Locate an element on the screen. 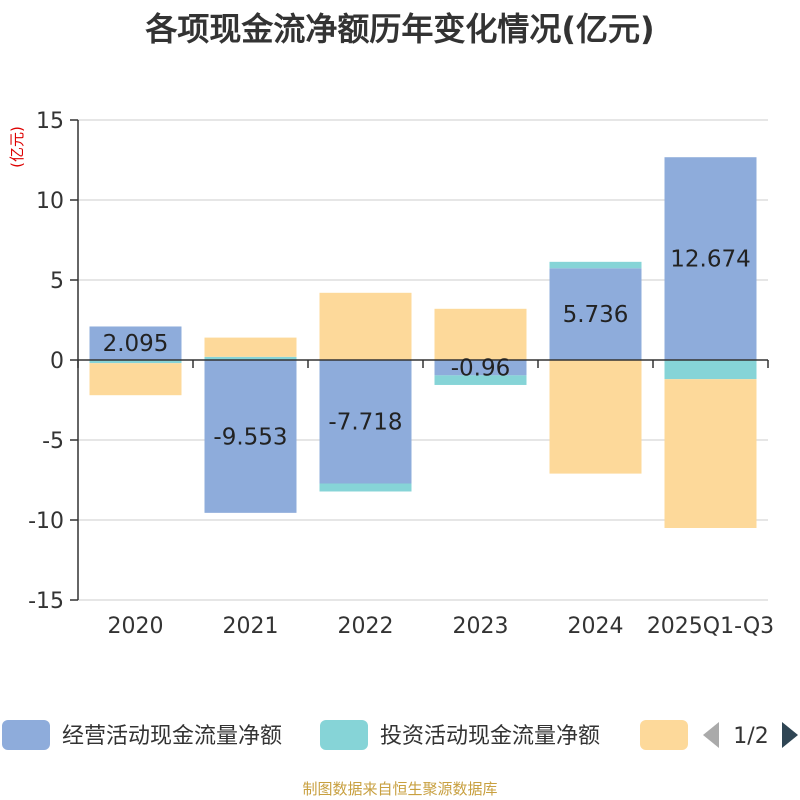 The height and width of the screenshot is (800, 800). source-note: 制图数据来自恒生聚源数据库 is located at coordinates (400, 789).